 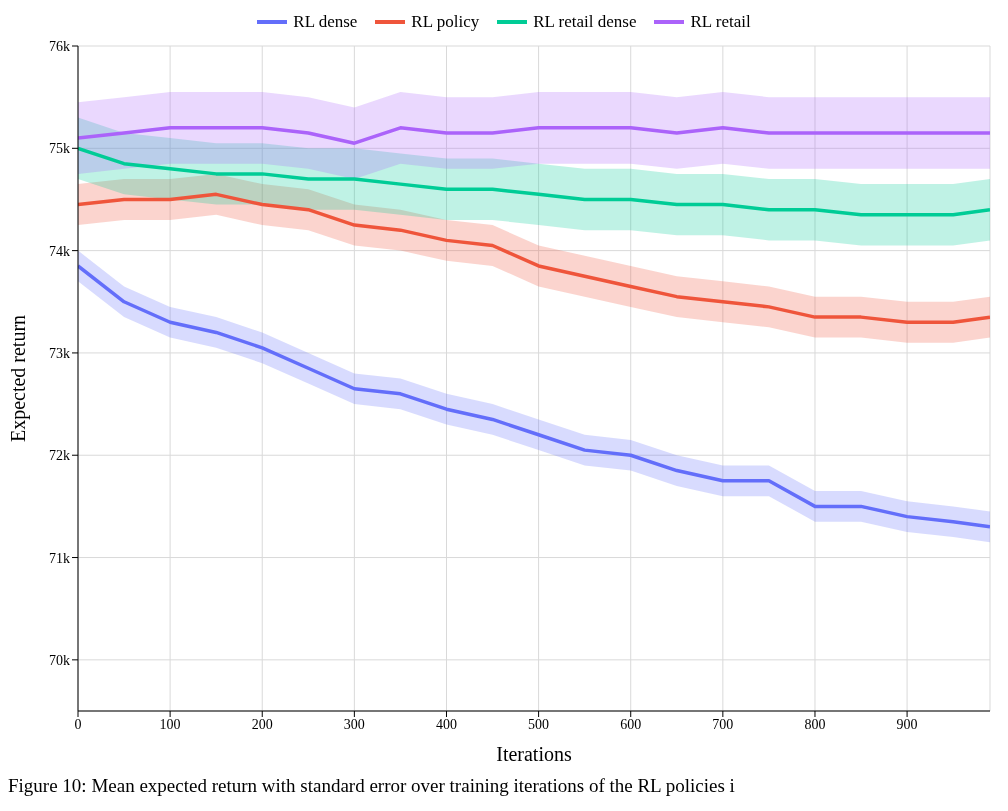 What do you see at coordinates (59, 660) in the screenshot?
I see `y-tick-label: 70k` at bounding box center [59, 660].